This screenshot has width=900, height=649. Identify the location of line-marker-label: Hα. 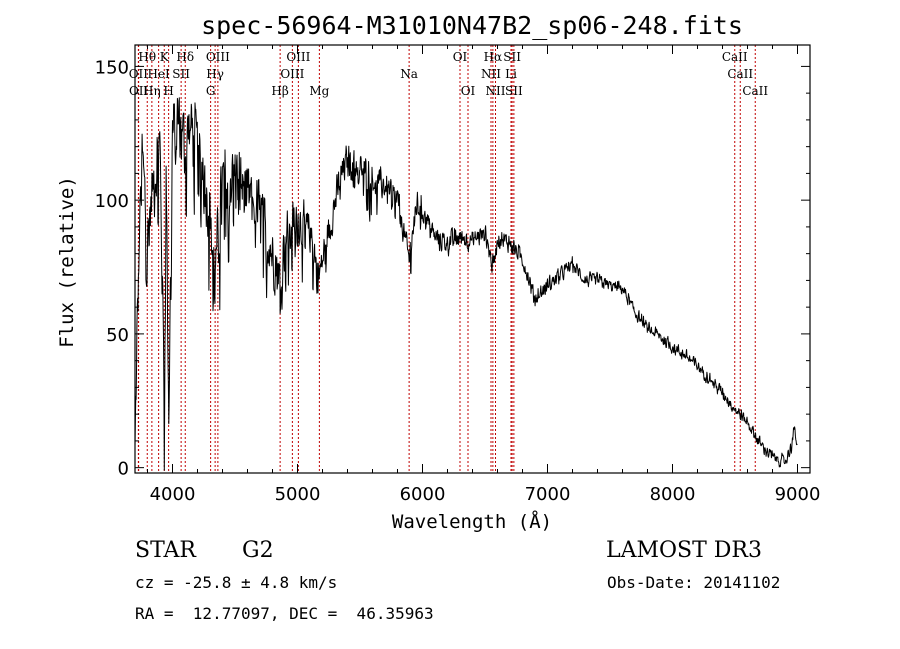
(493, 57).